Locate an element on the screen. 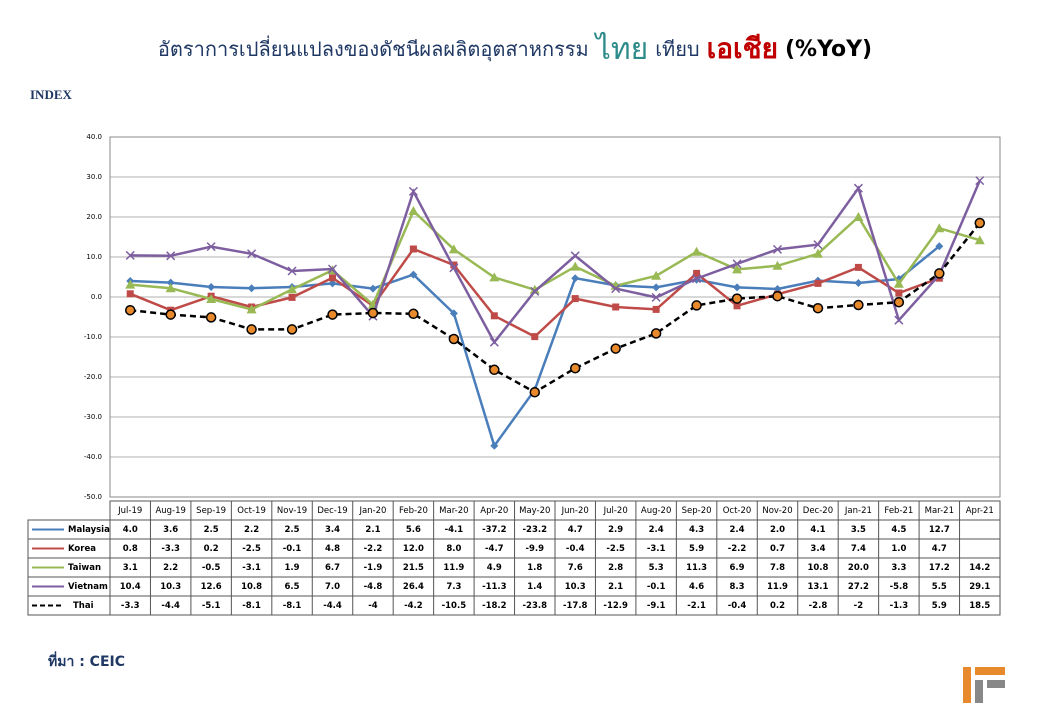  table-cell: -8.1 is located at coordinates (251, 606).